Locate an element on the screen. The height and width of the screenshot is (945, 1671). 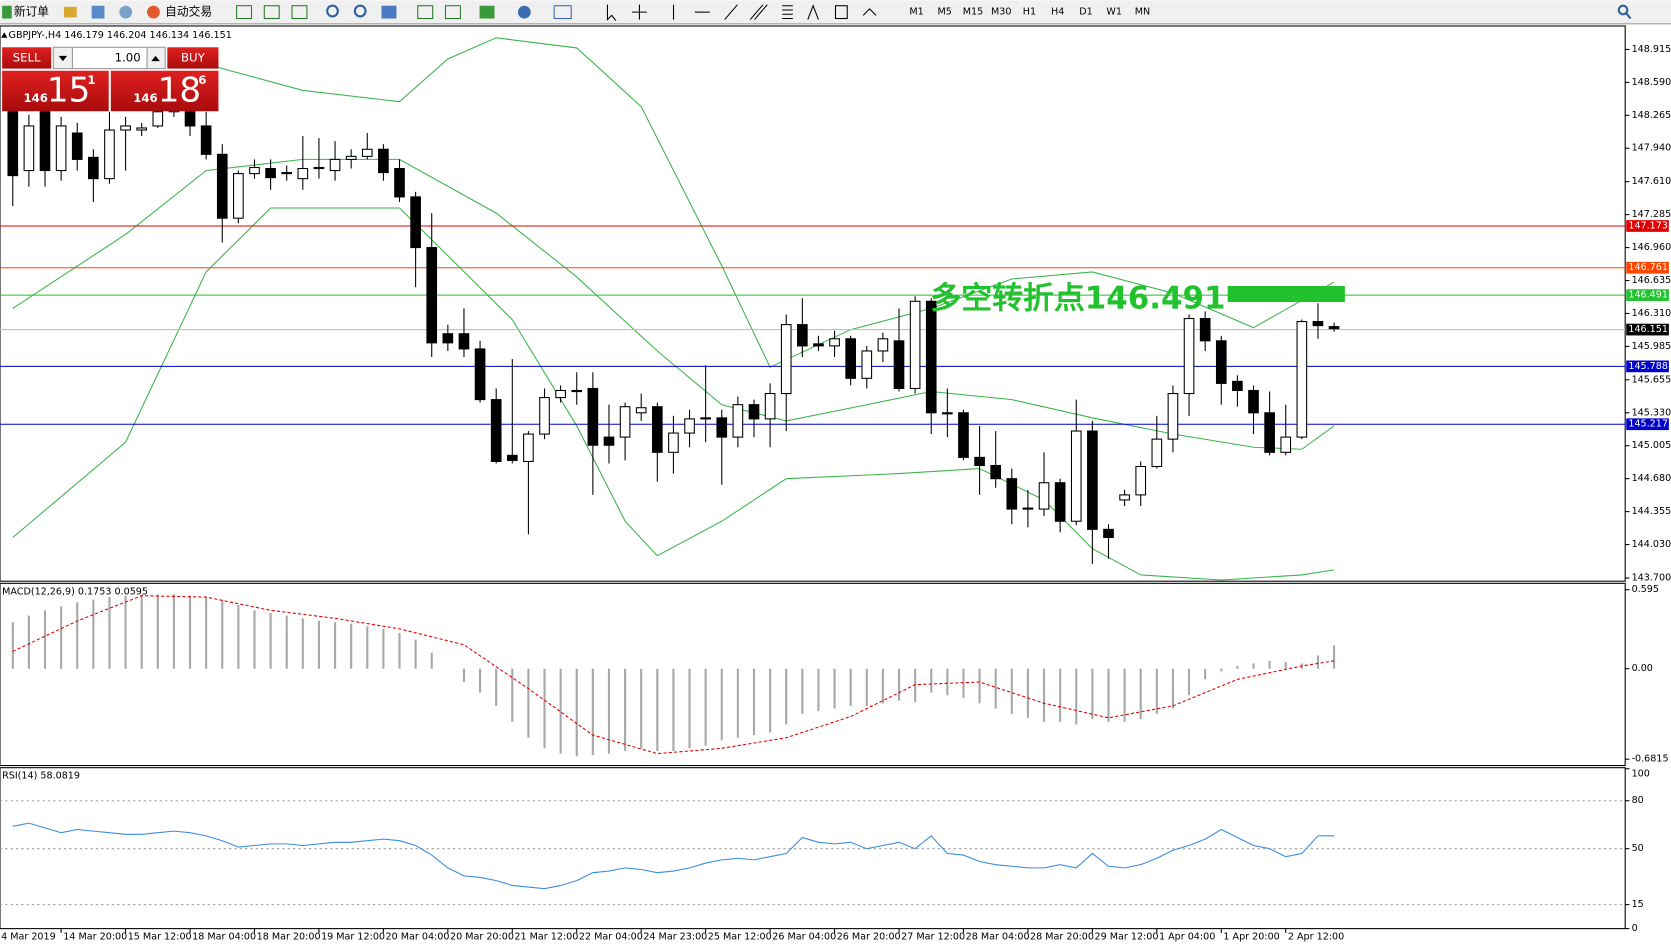
y-tick-label: 147.940 is located at coordinates (1651, 148).